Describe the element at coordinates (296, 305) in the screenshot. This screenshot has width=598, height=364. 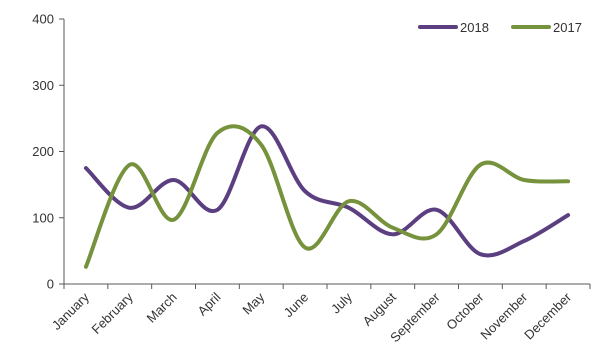
I see `x-tick-label: June` at that location.